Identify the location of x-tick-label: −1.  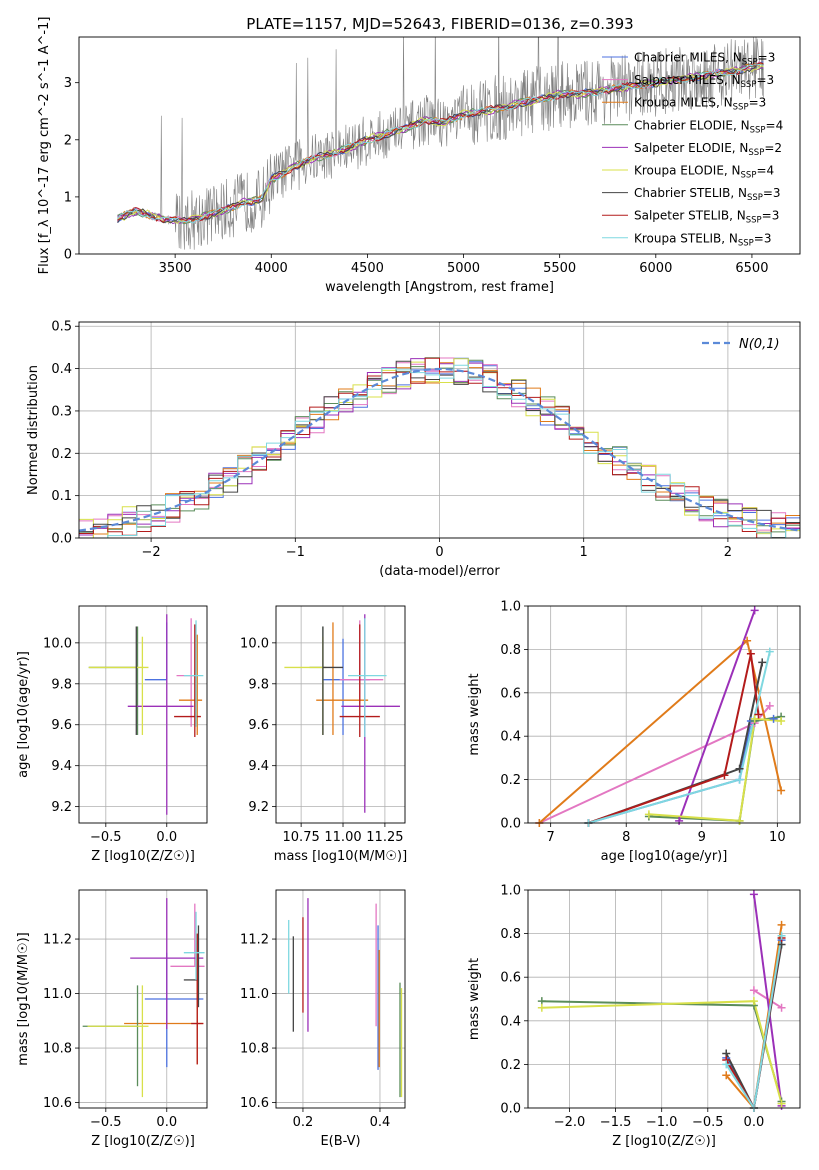
(295, 552).